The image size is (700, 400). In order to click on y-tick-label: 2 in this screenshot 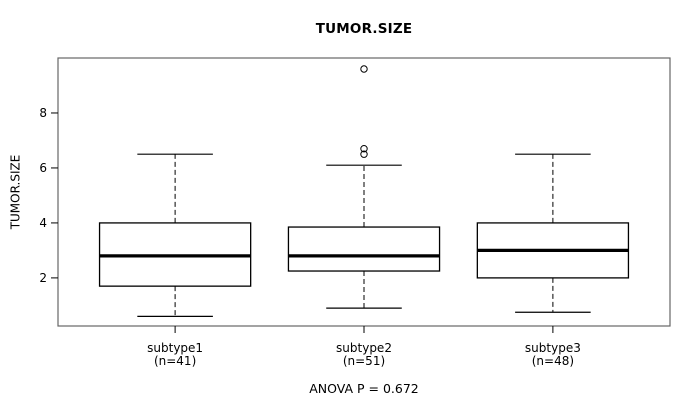, I will do `click(43, 278)`.